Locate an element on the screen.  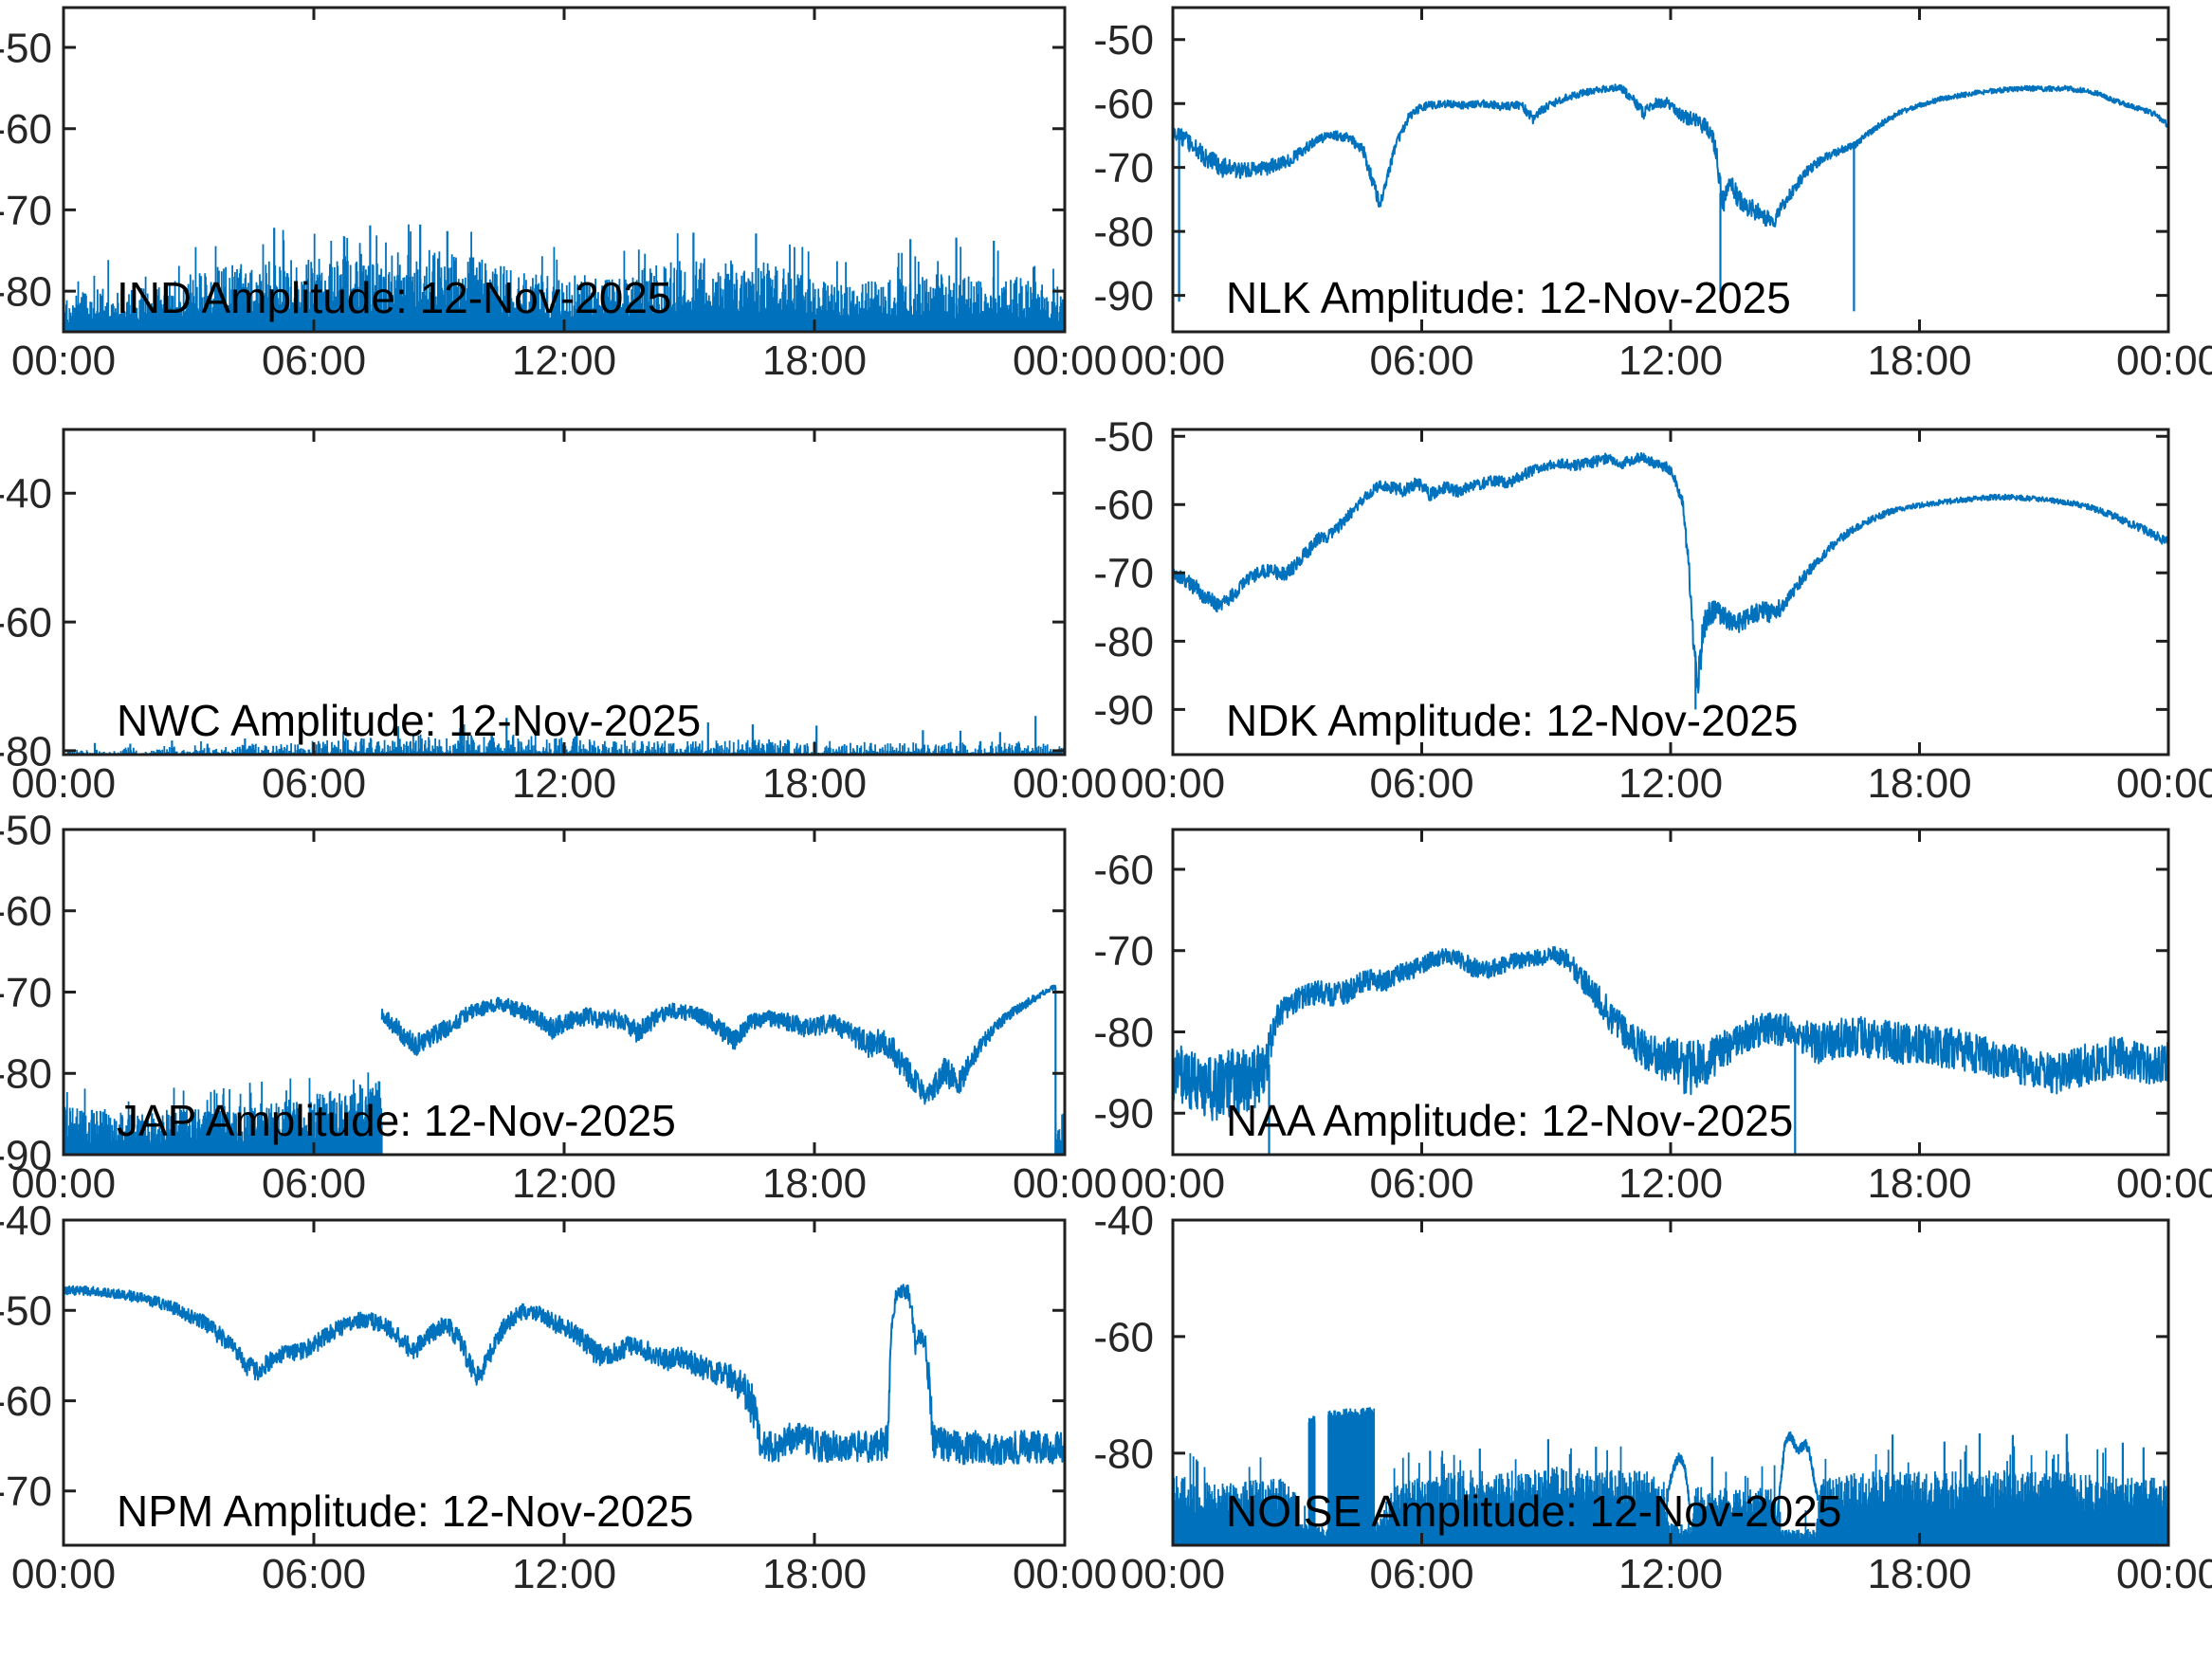
plot-title-noise: NOISE Amplitude: 12-Nov-2025 is located at coordinates (1533, 1511).